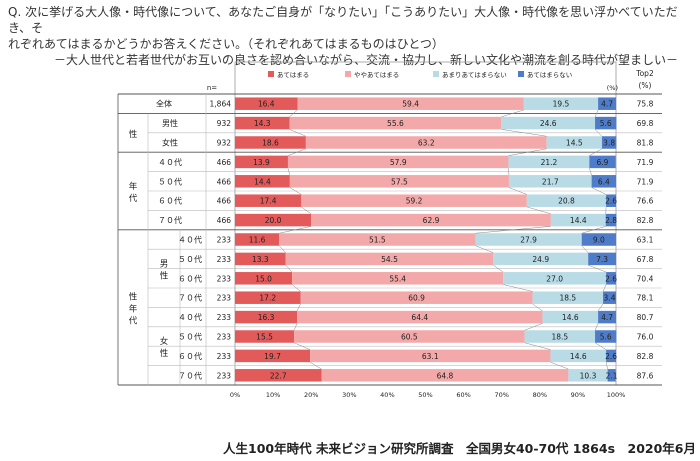 The height and width of the screenshot is (461, 700). Describe the element at coordinates (426, 143) in the screenshot. I see `bar-value-1: 63.2` at that location.